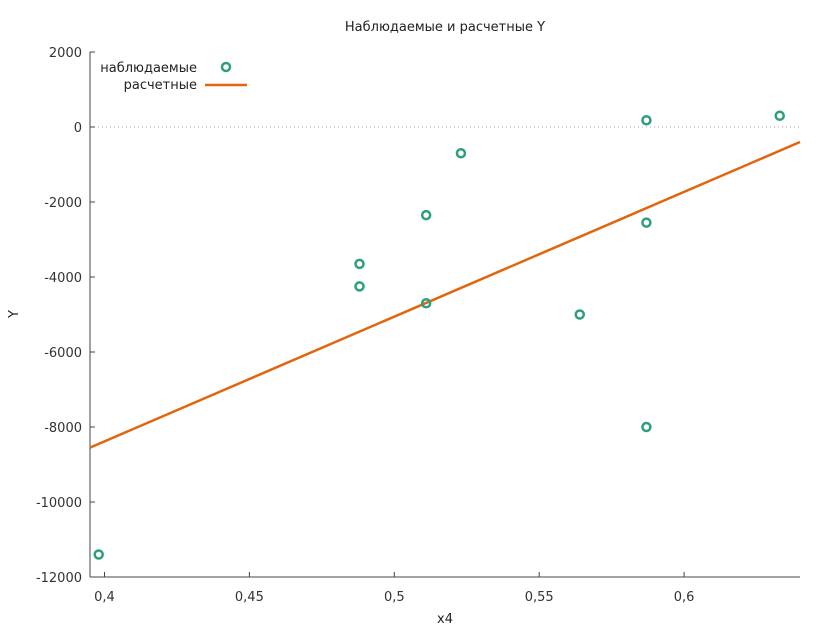  What do you see at coordinates (148, 68) in the screenshot?
I see `legend-label-observed: наблюдаемые` at bounding box center [148, 68].